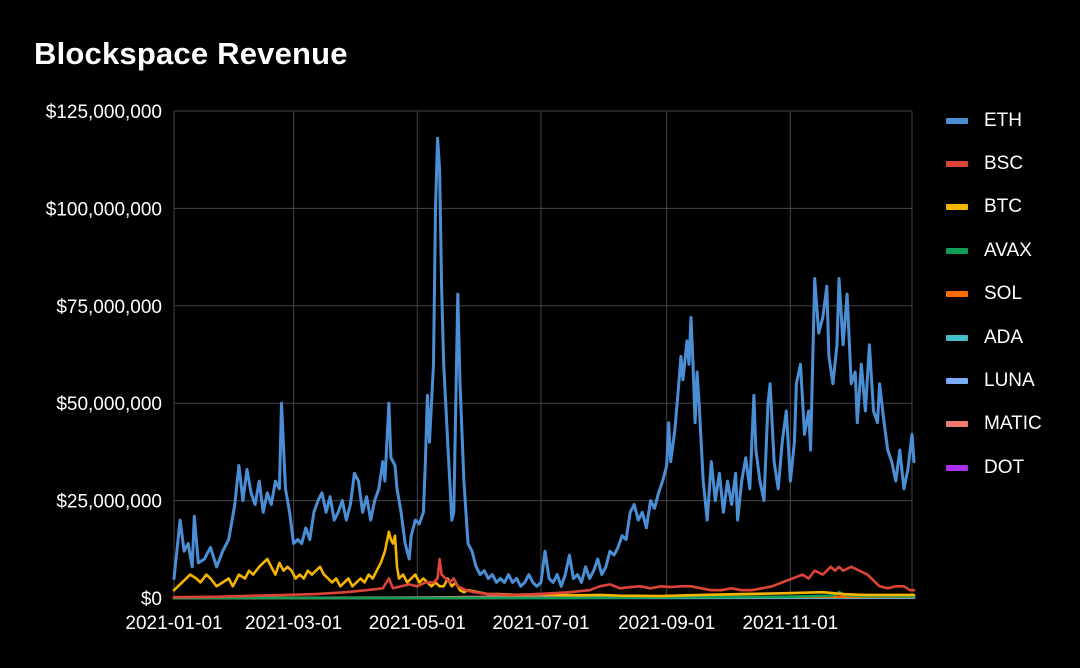 This screenshot has height=668, width=1080. I want to click on legend-item-sol: SOL, so click(994, 294).